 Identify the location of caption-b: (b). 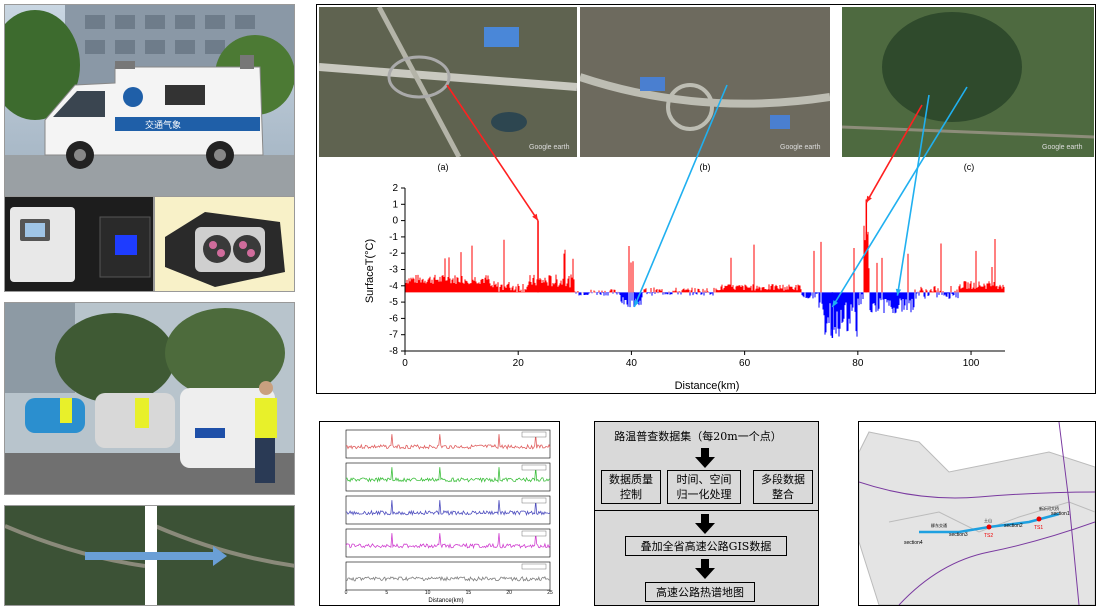
(705, 167).